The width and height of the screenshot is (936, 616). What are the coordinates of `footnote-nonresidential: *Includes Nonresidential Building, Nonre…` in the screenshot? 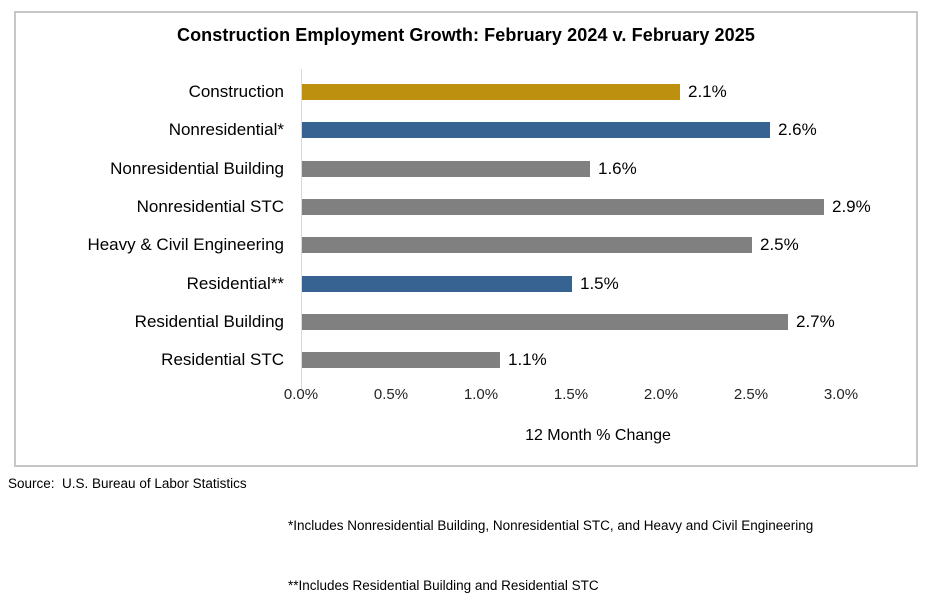 It's located at (551, 525).